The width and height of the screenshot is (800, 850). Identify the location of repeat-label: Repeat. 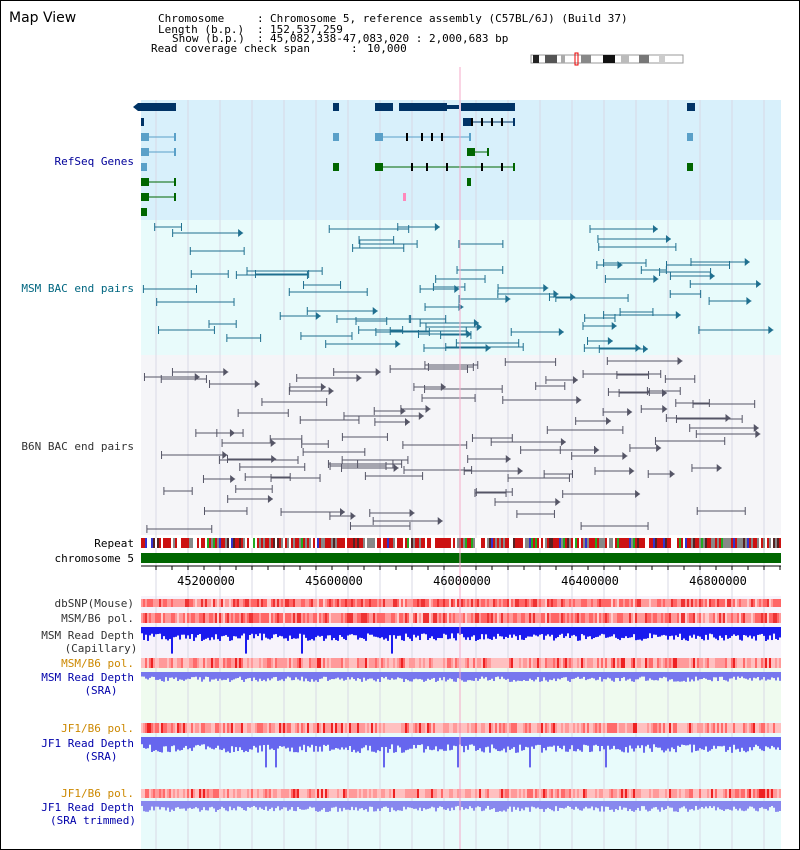
(114, 543).